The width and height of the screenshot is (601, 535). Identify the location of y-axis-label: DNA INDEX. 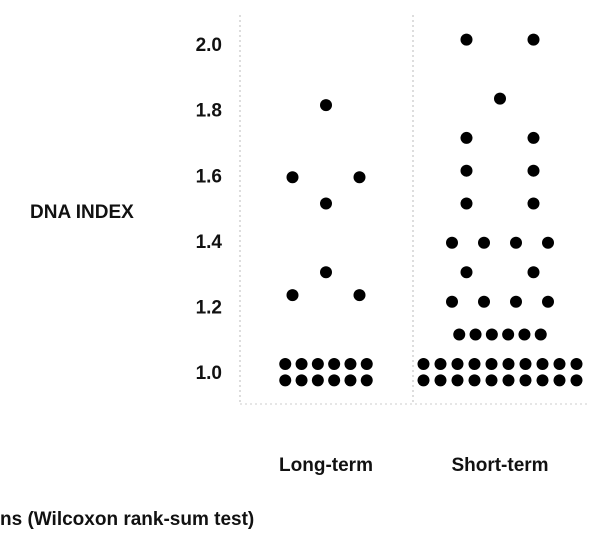
(82, 212).